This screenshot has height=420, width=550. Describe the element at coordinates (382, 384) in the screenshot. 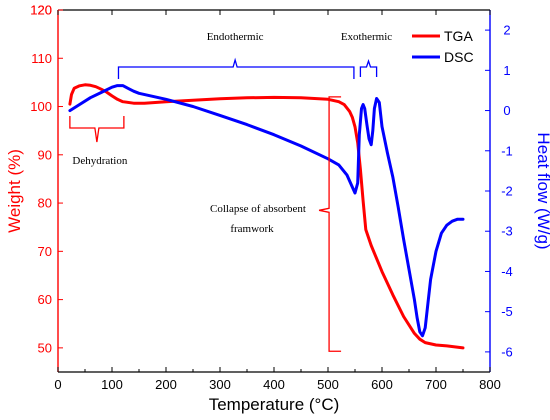

I see `x-tick-label: 600` at that location.